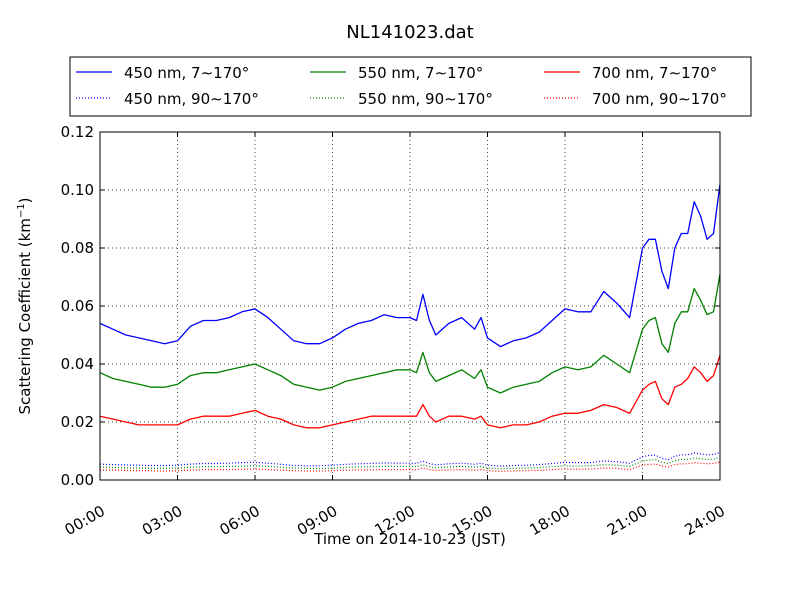  I want to click on legend-box, so click(410, 86).